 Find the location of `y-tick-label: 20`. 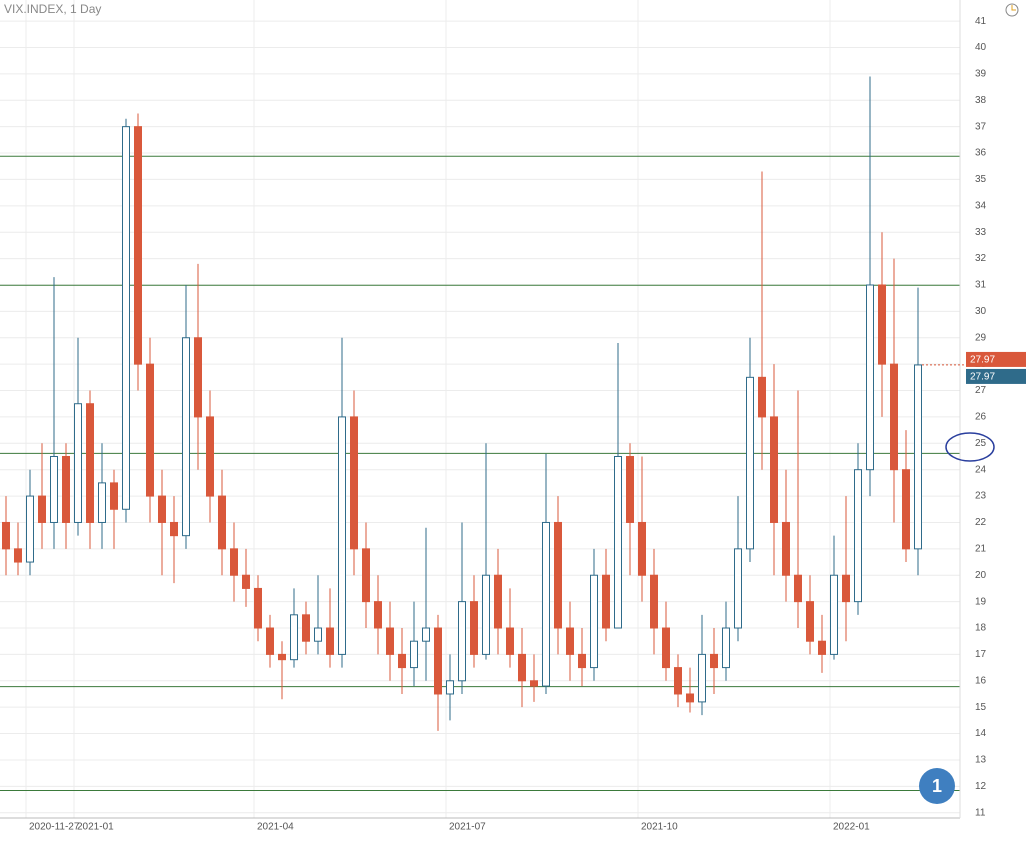

y-tick-label: 20 is located at coordinates (981, 575).